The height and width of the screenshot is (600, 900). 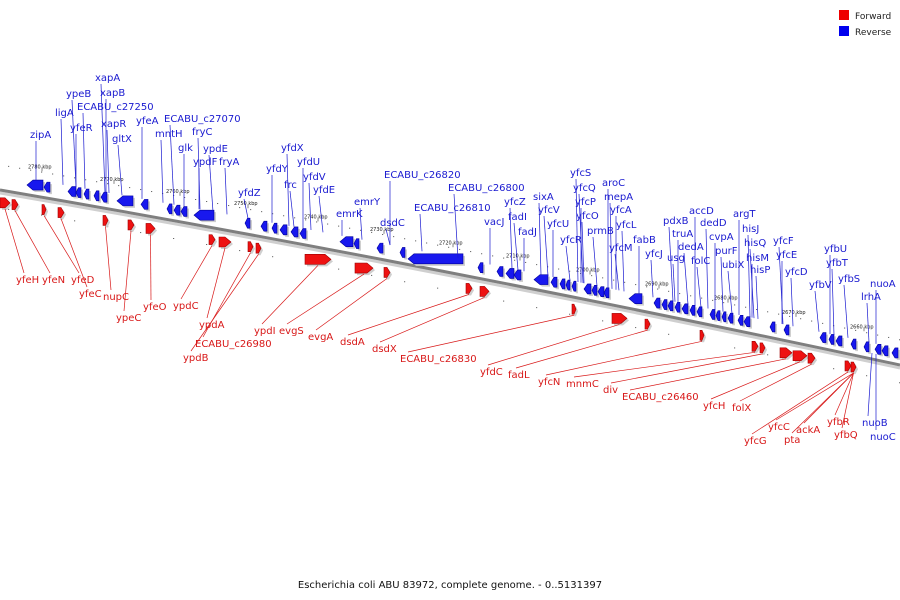 What do you see at coordinates (755, 243) in the screenshot?
I see `gene-label: hisQ` at bounding box center [755, 243].